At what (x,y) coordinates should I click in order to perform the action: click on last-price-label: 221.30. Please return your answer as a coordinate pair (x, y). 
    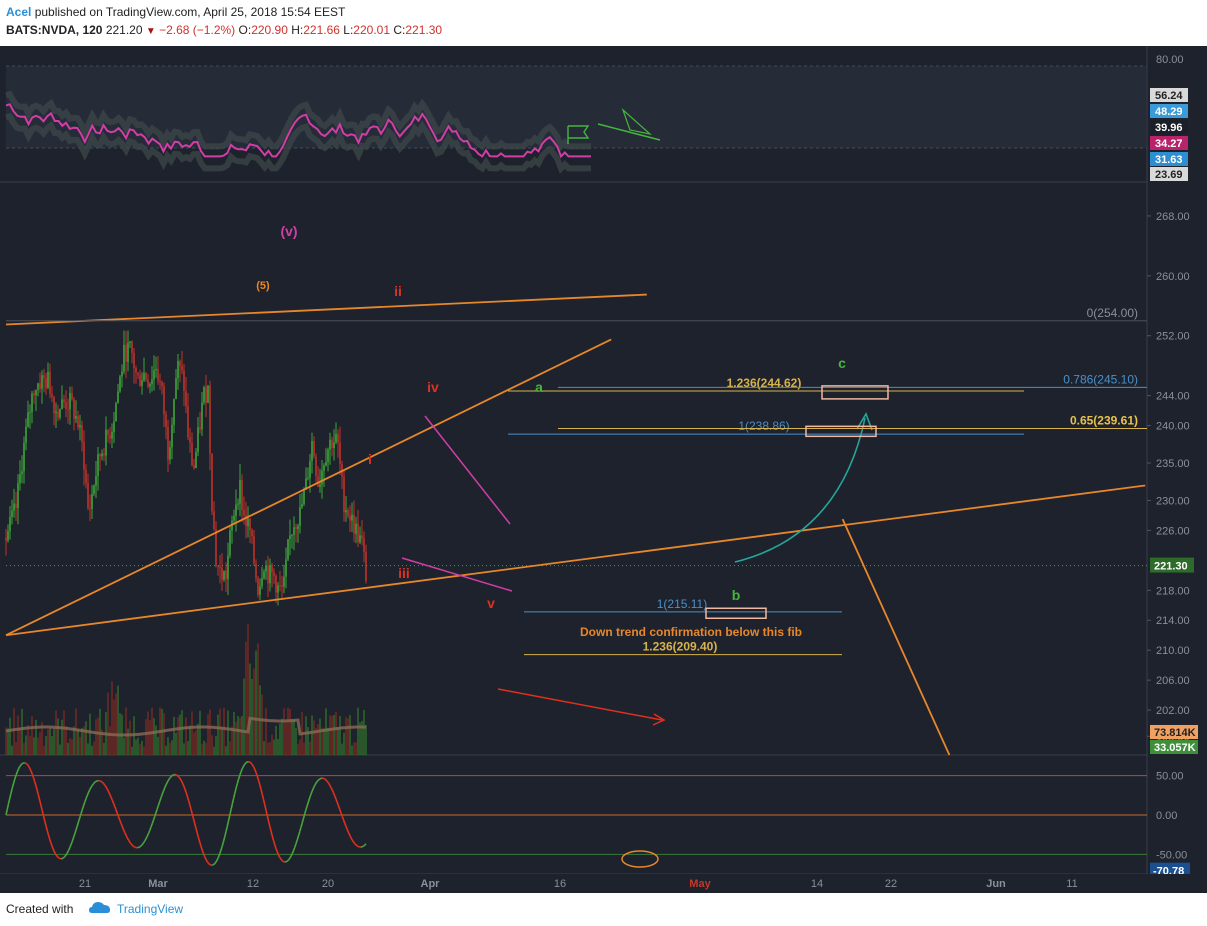
    Looking at the image, I should click on (1171, 567).